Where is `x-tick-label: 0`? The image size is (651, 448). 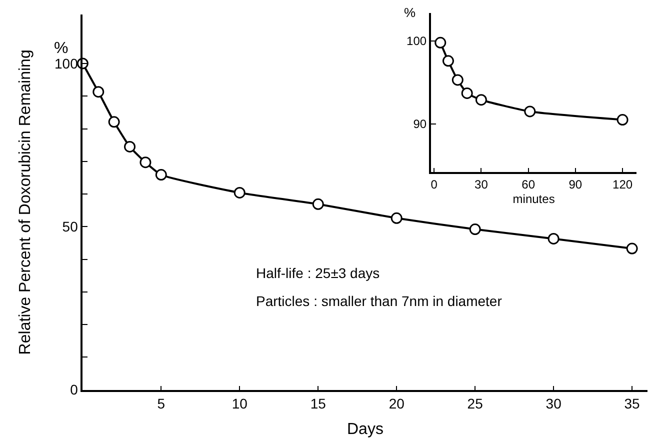 x-tick-label: 0 is located at coordinates (434, 184).